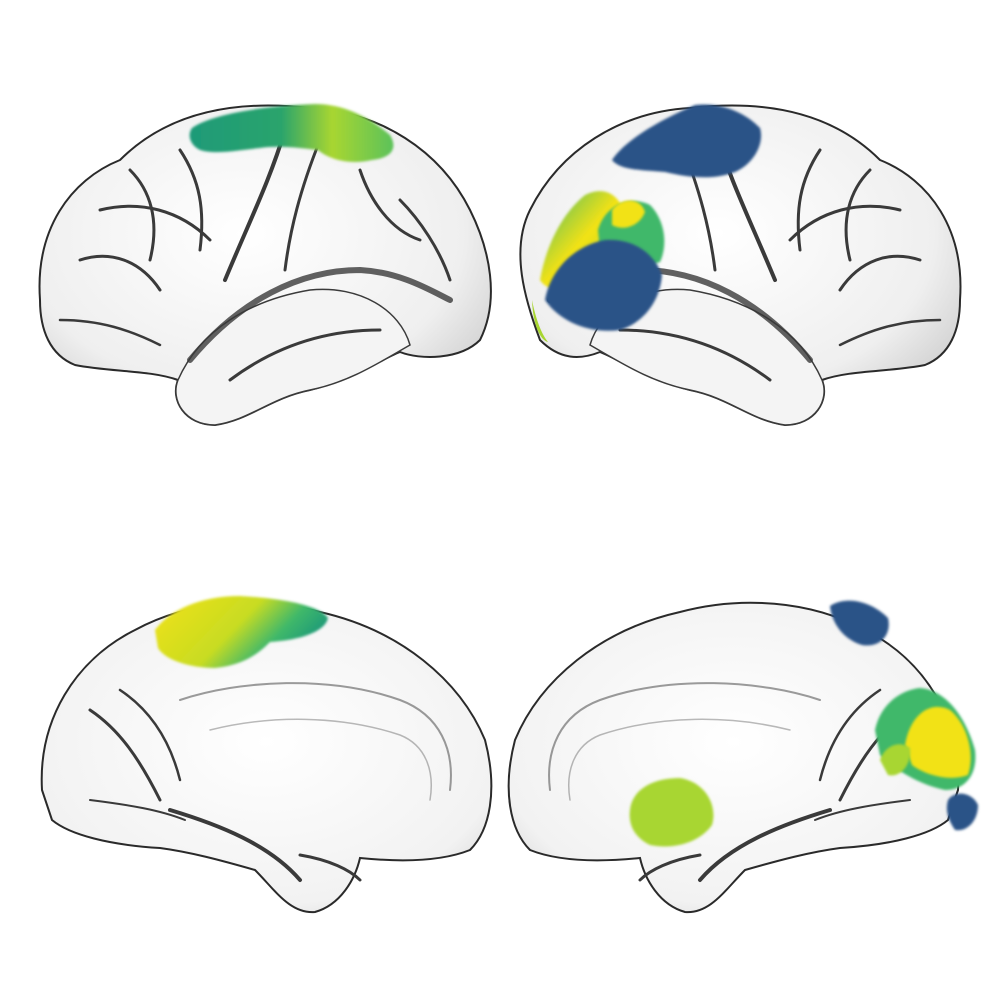  I want to click on right-lateral-parietal-activation, so click(603, 285).